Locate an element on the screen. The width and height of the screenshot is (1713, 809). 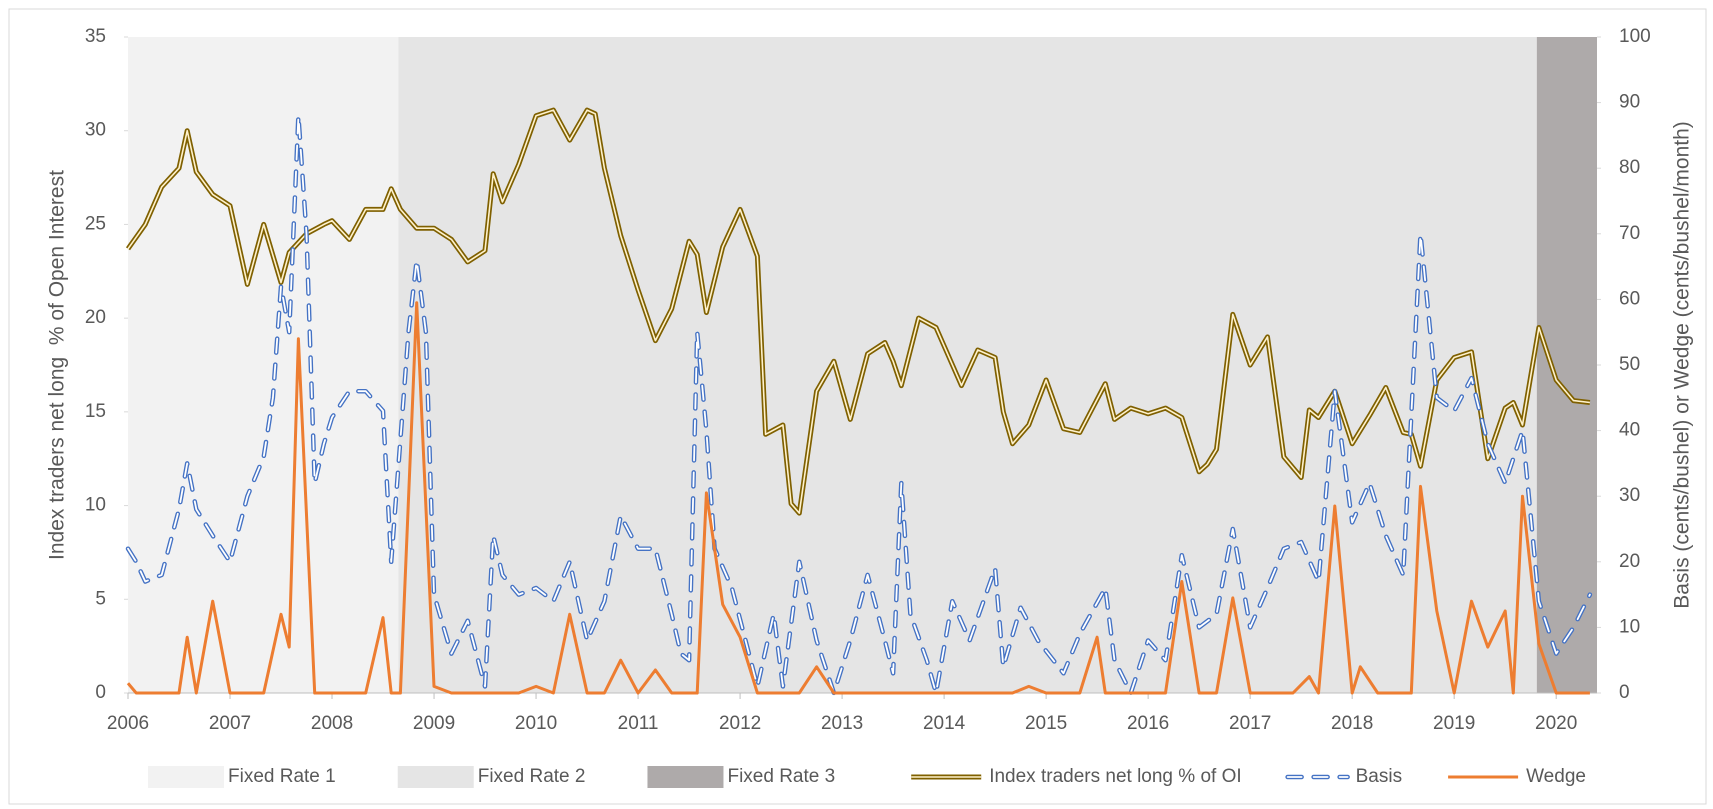
legend-label: Fixed Rate 1 is located at coordinates (282, 776).